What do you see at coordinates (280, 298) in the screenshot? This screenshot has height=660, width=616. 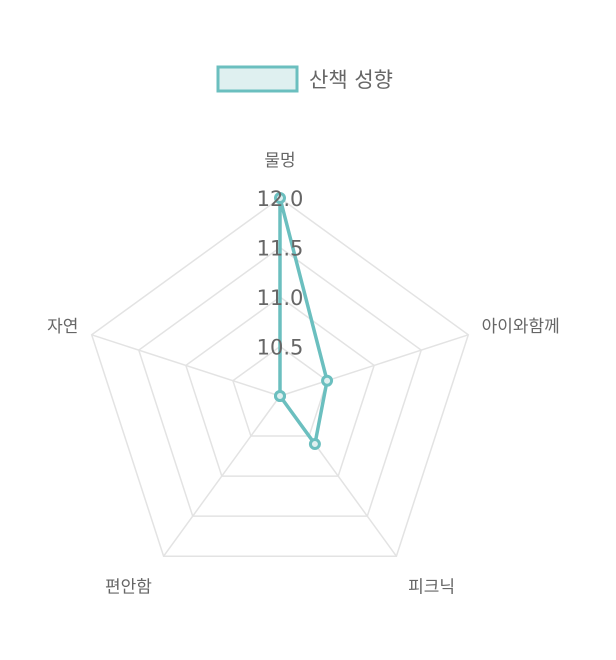 I see `tick-label: 11.0` at bounding box center [280, 298].